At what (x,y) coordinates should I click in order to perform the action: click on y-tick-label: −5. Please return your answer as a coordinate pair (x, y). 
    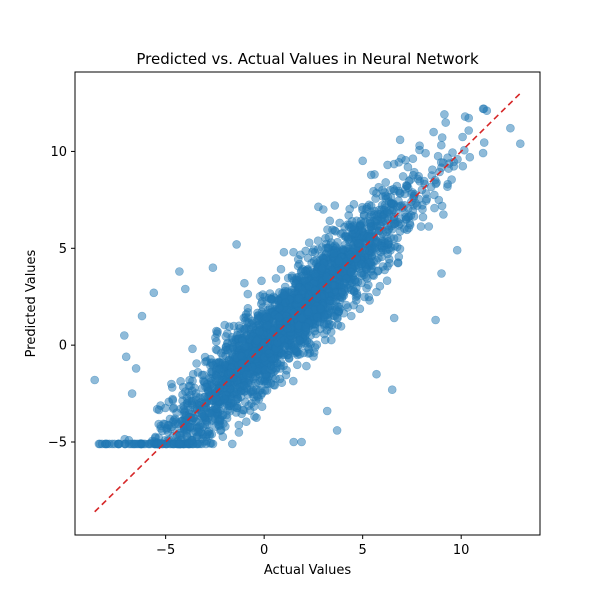
    Looking at the image, I should click on (57, 443).